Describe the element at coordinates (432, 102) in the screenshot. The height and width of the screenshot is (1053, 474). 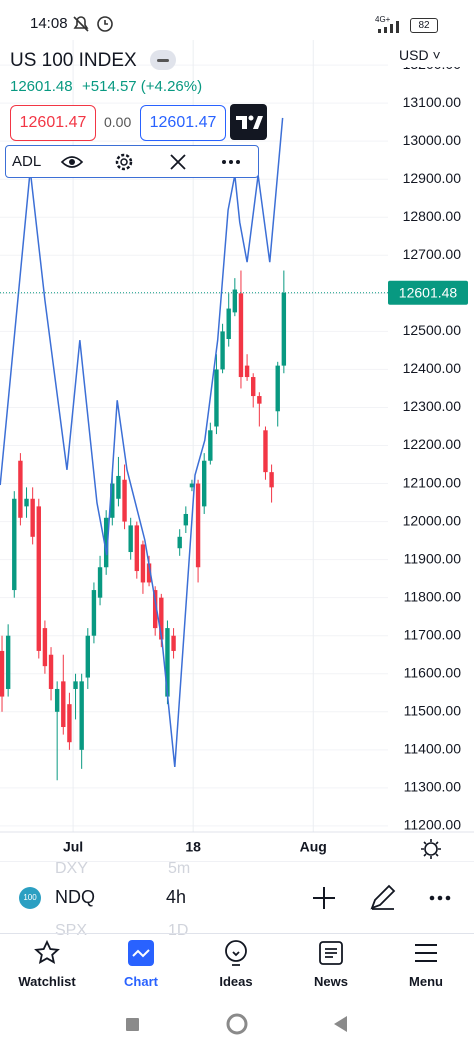
I see `y-tick-label: 13100.00` at that location.